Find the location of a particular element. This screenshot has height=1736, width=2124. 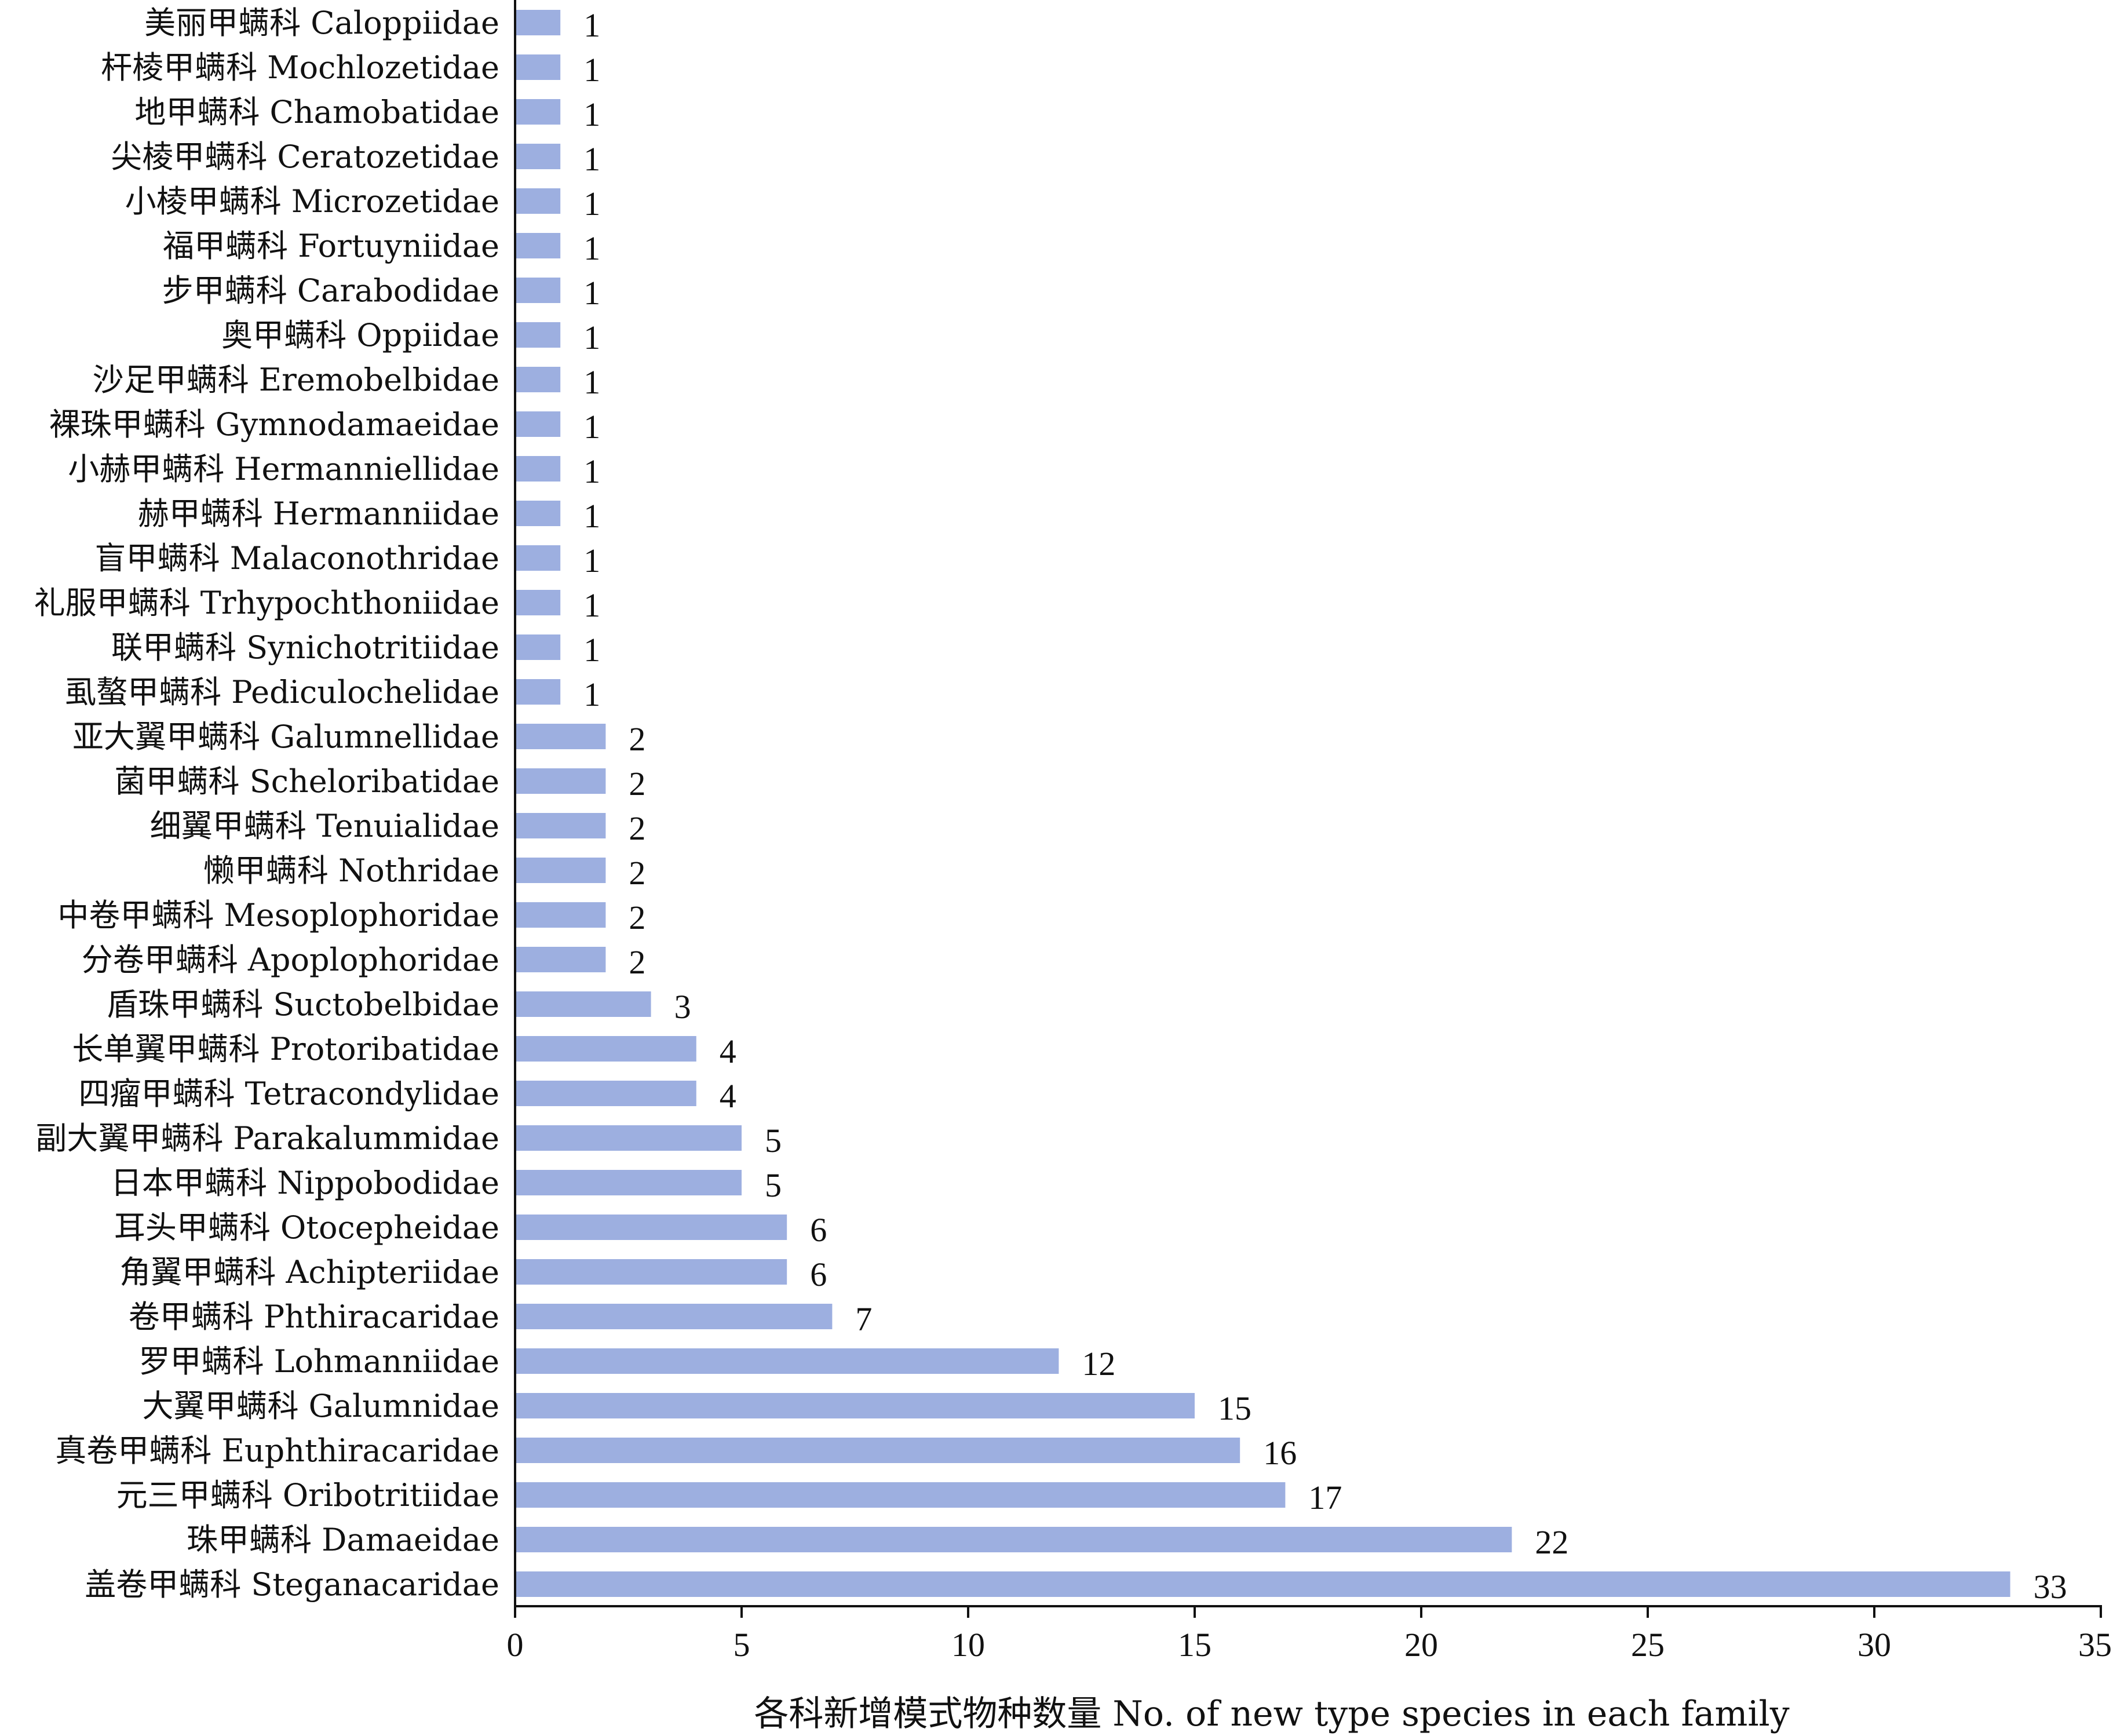

category-label: 联甲螨科 Synichotritiidae is located at coordinates (305, 647).